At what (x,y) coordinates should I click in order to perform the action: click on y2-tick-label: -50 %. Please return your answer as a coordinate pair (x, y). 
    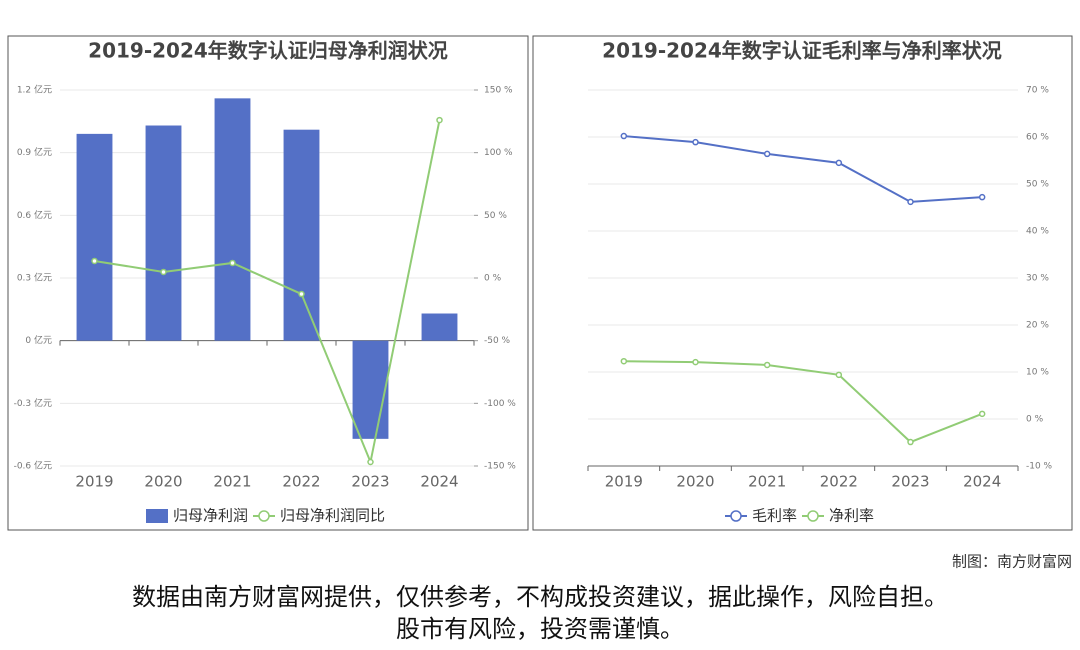
    Looking at the image, I should click on (497, 341).